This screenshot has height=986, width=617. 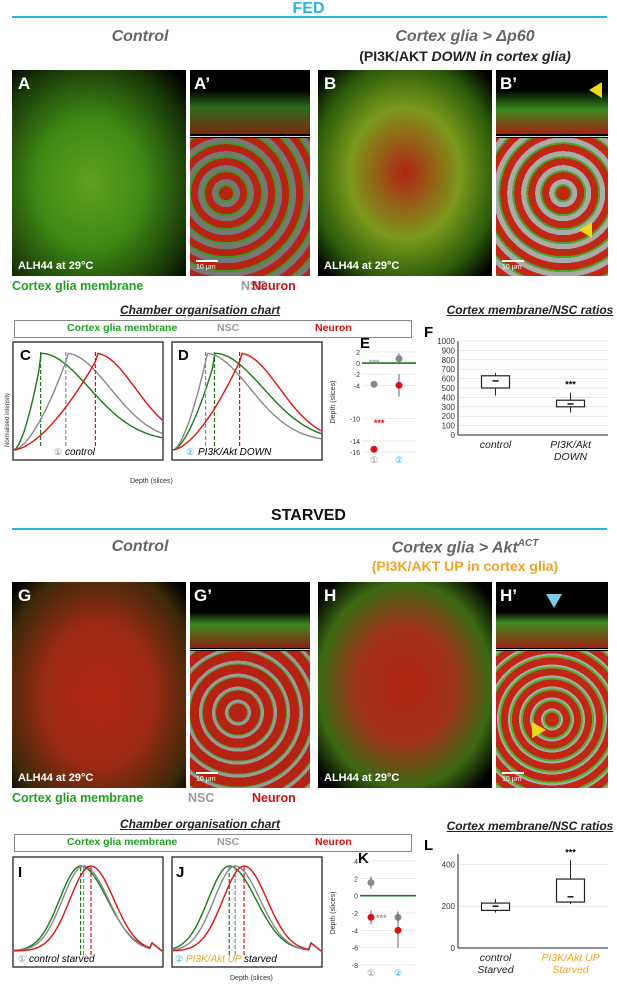 I want to click on fed-exp-subtitle: (PI3K/AKT DOWN in cortex glia), so click(x=465, y=56).